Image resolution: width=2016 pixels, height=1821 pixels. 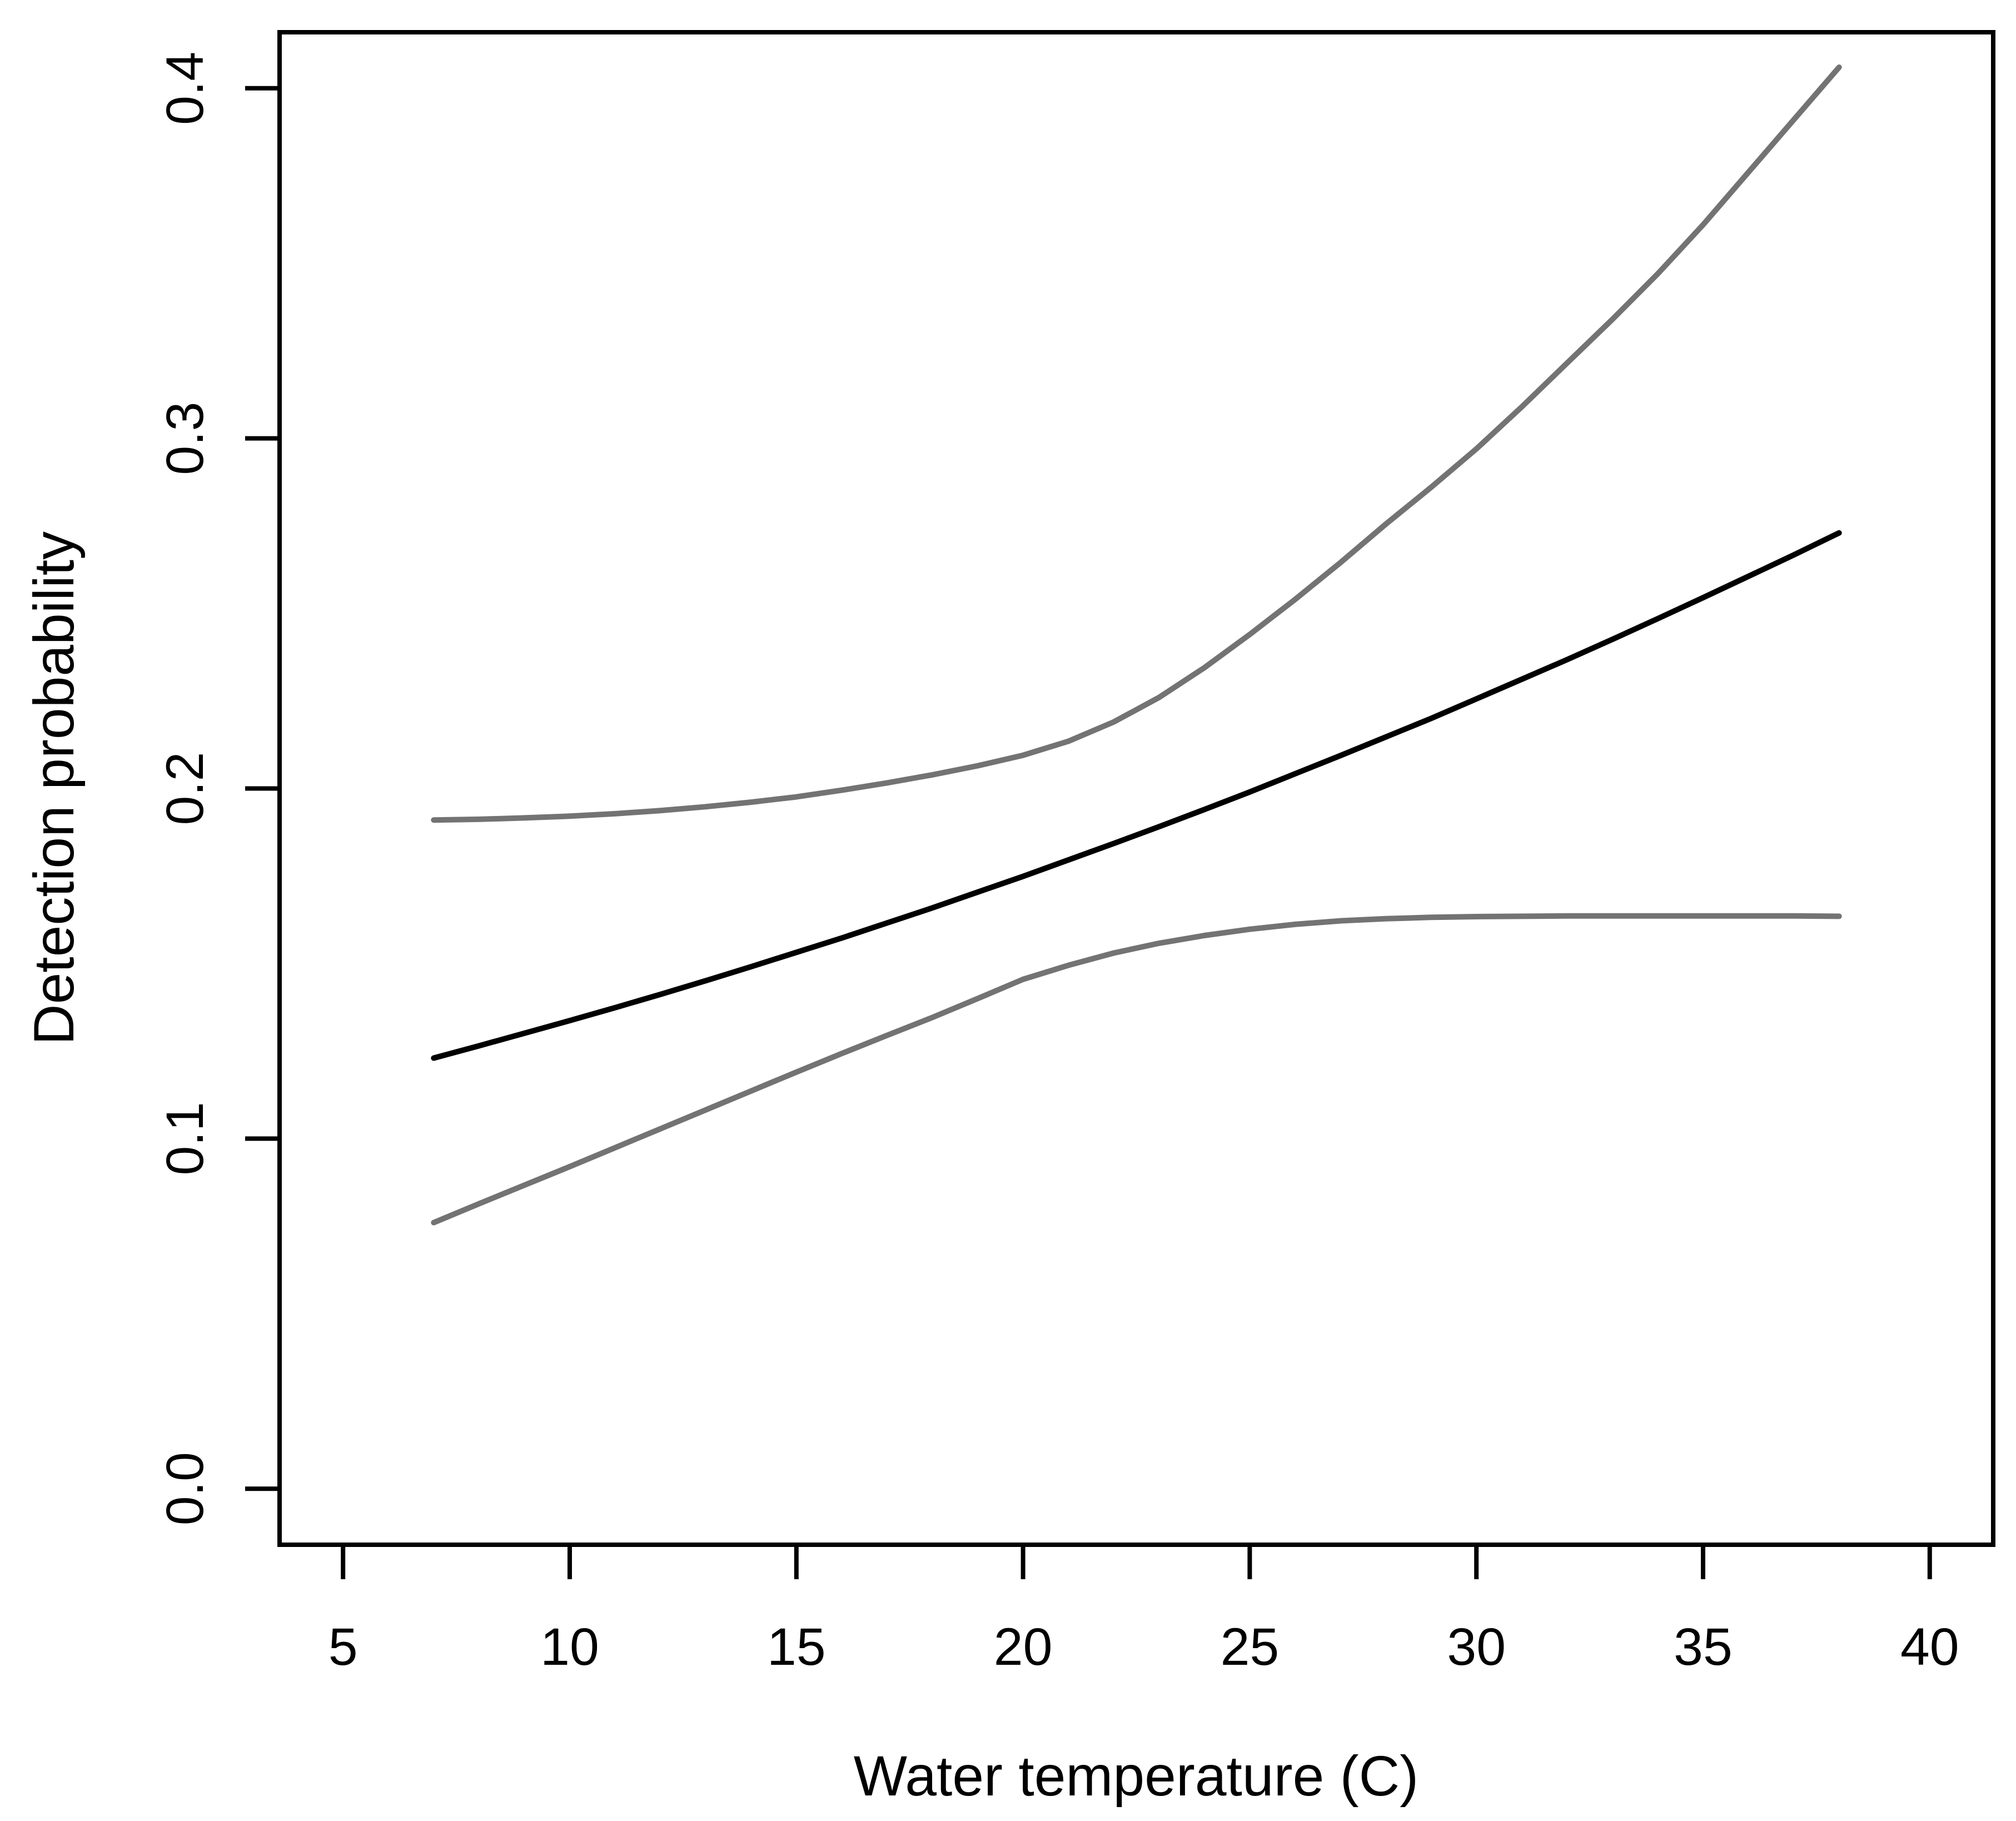 What do you see at coordinates (796, 1647) in the screenshot?
I see `x-tick-label: 15` at bounding box center [796, 1647].